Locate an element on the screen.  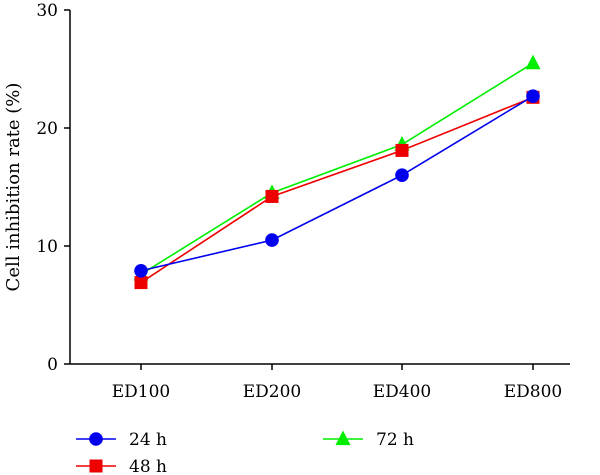
legend-item: 72 h is located at coordinates (368, 440).